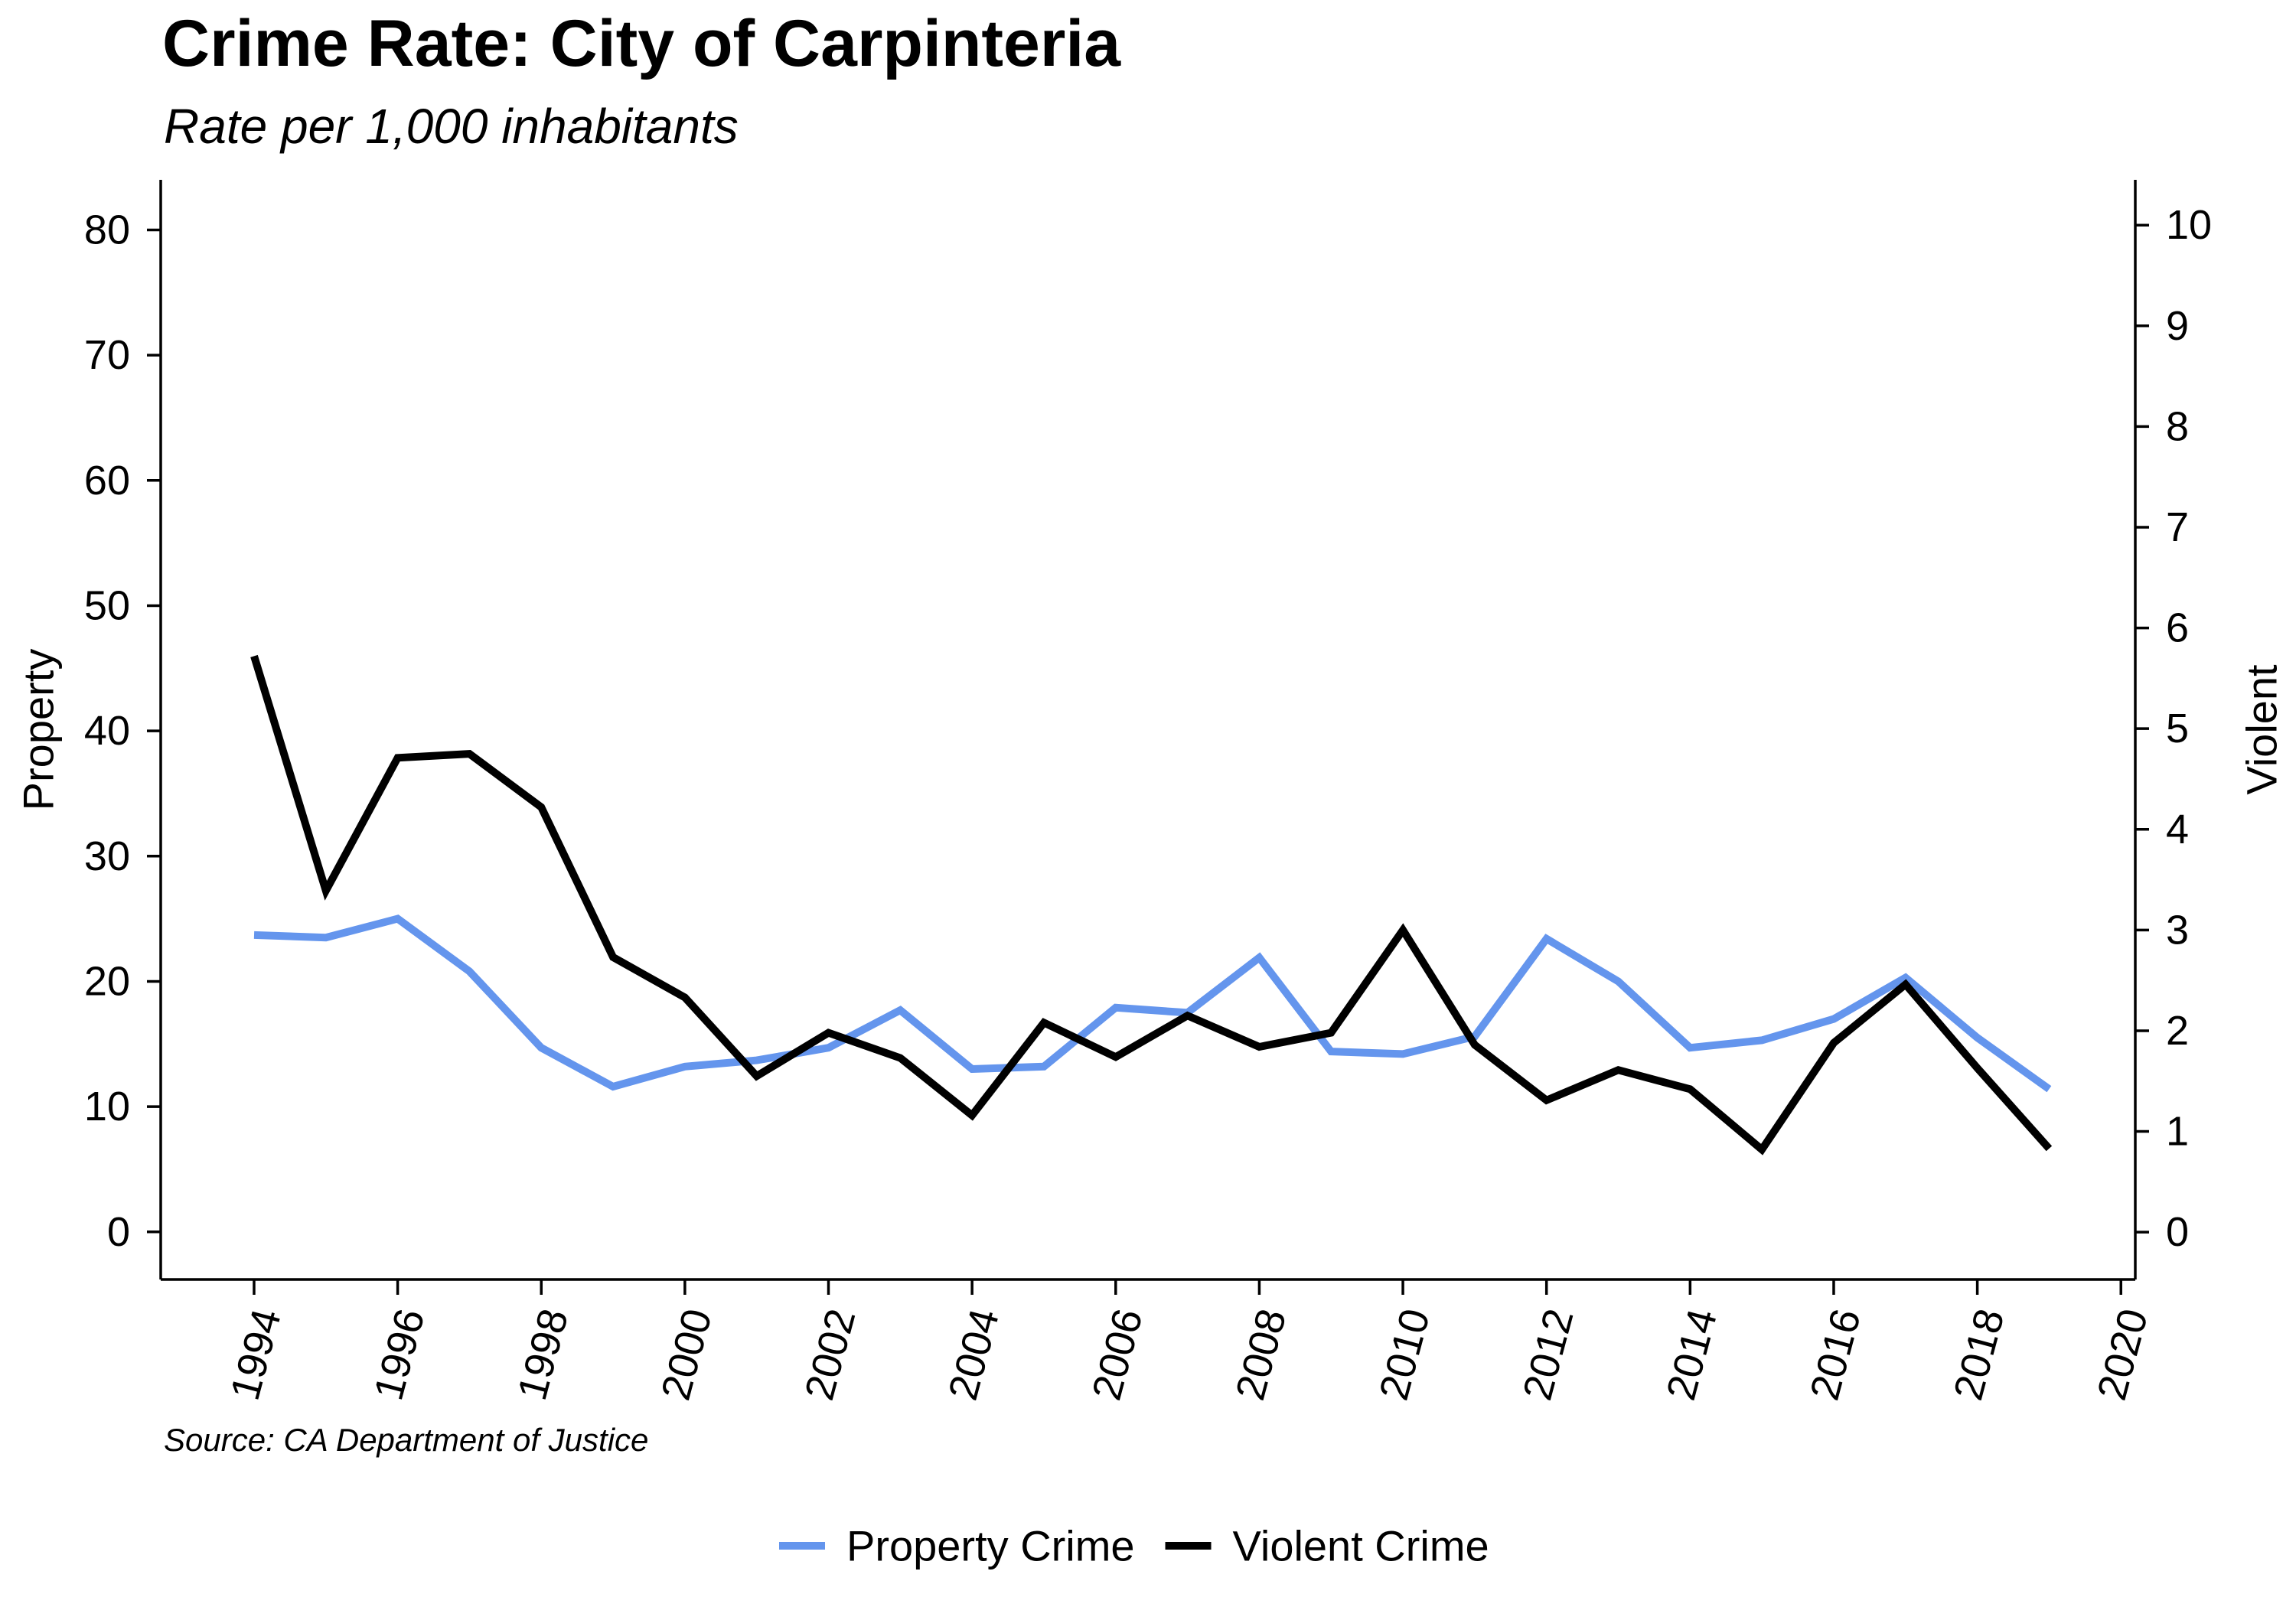  I want to click on y-left-tick-label: 40, so click(107, 731).